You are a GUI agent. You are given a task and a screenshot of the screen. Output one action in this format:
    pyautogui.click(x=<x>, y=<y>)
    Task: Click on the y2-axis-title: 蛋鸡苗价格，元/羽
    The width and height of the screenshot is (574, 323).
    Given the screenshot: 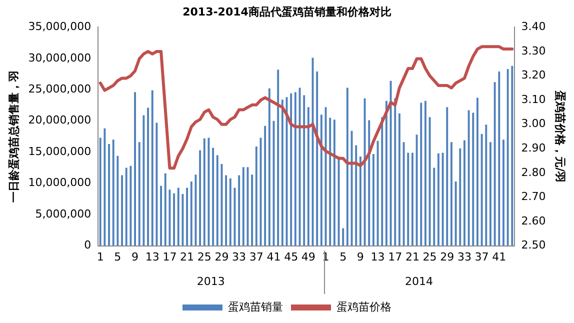 What is the action you would take?
    pyautogui.click(x=560, y=136)
    